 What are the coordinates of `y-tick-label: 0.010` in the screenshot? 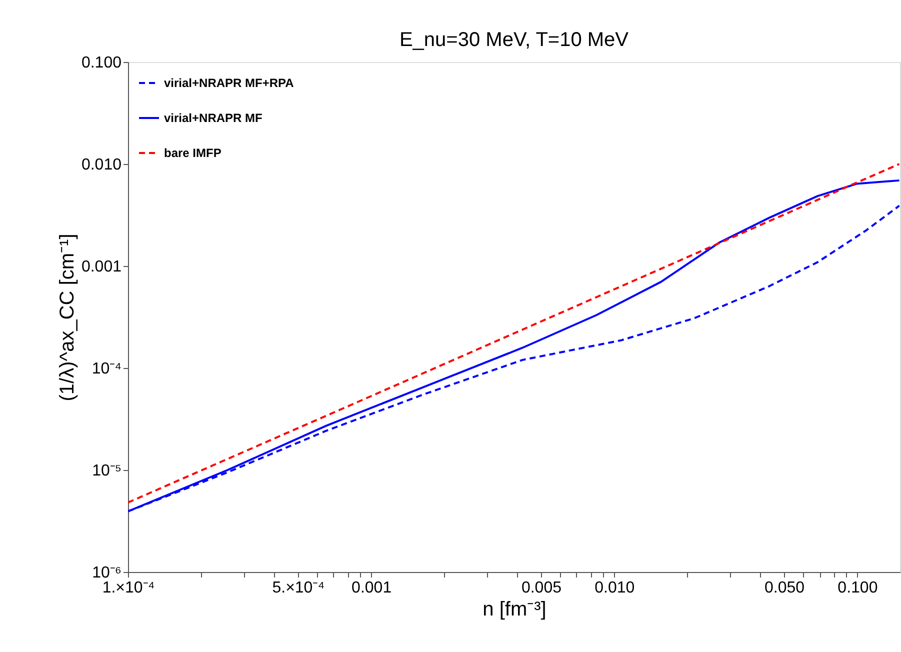 It's located at (101, 165).